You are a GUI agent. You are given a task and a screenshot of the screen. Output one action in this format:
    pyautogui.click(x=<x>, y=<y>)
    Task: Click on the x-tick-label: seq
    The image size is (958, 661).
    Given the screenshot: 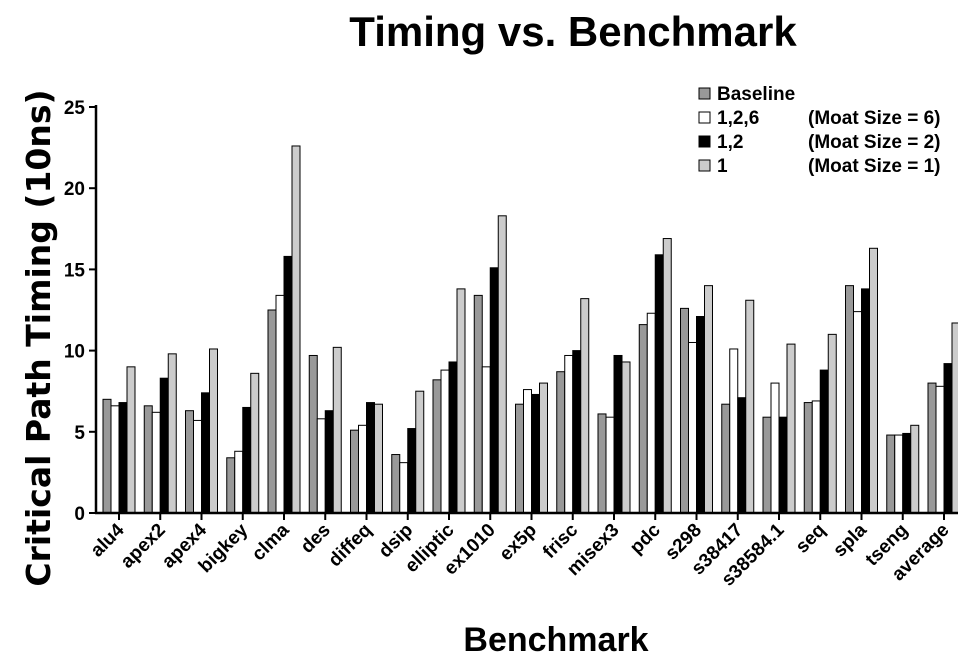 What is the action you would take?
    pyautogui.click(x=811, y=539)
    